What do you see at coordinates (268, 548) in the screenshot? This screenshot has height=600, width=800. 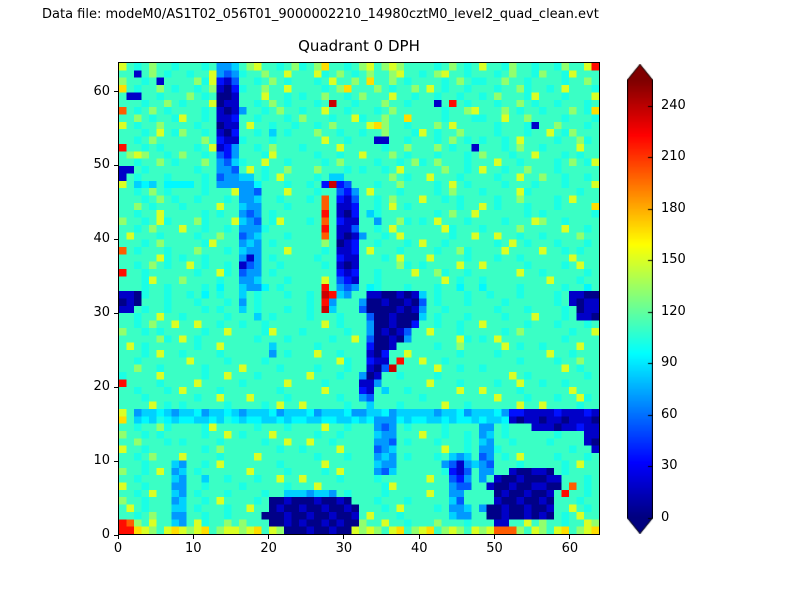 I see `x-tick-label: 20` at bounding box center [268, 548].